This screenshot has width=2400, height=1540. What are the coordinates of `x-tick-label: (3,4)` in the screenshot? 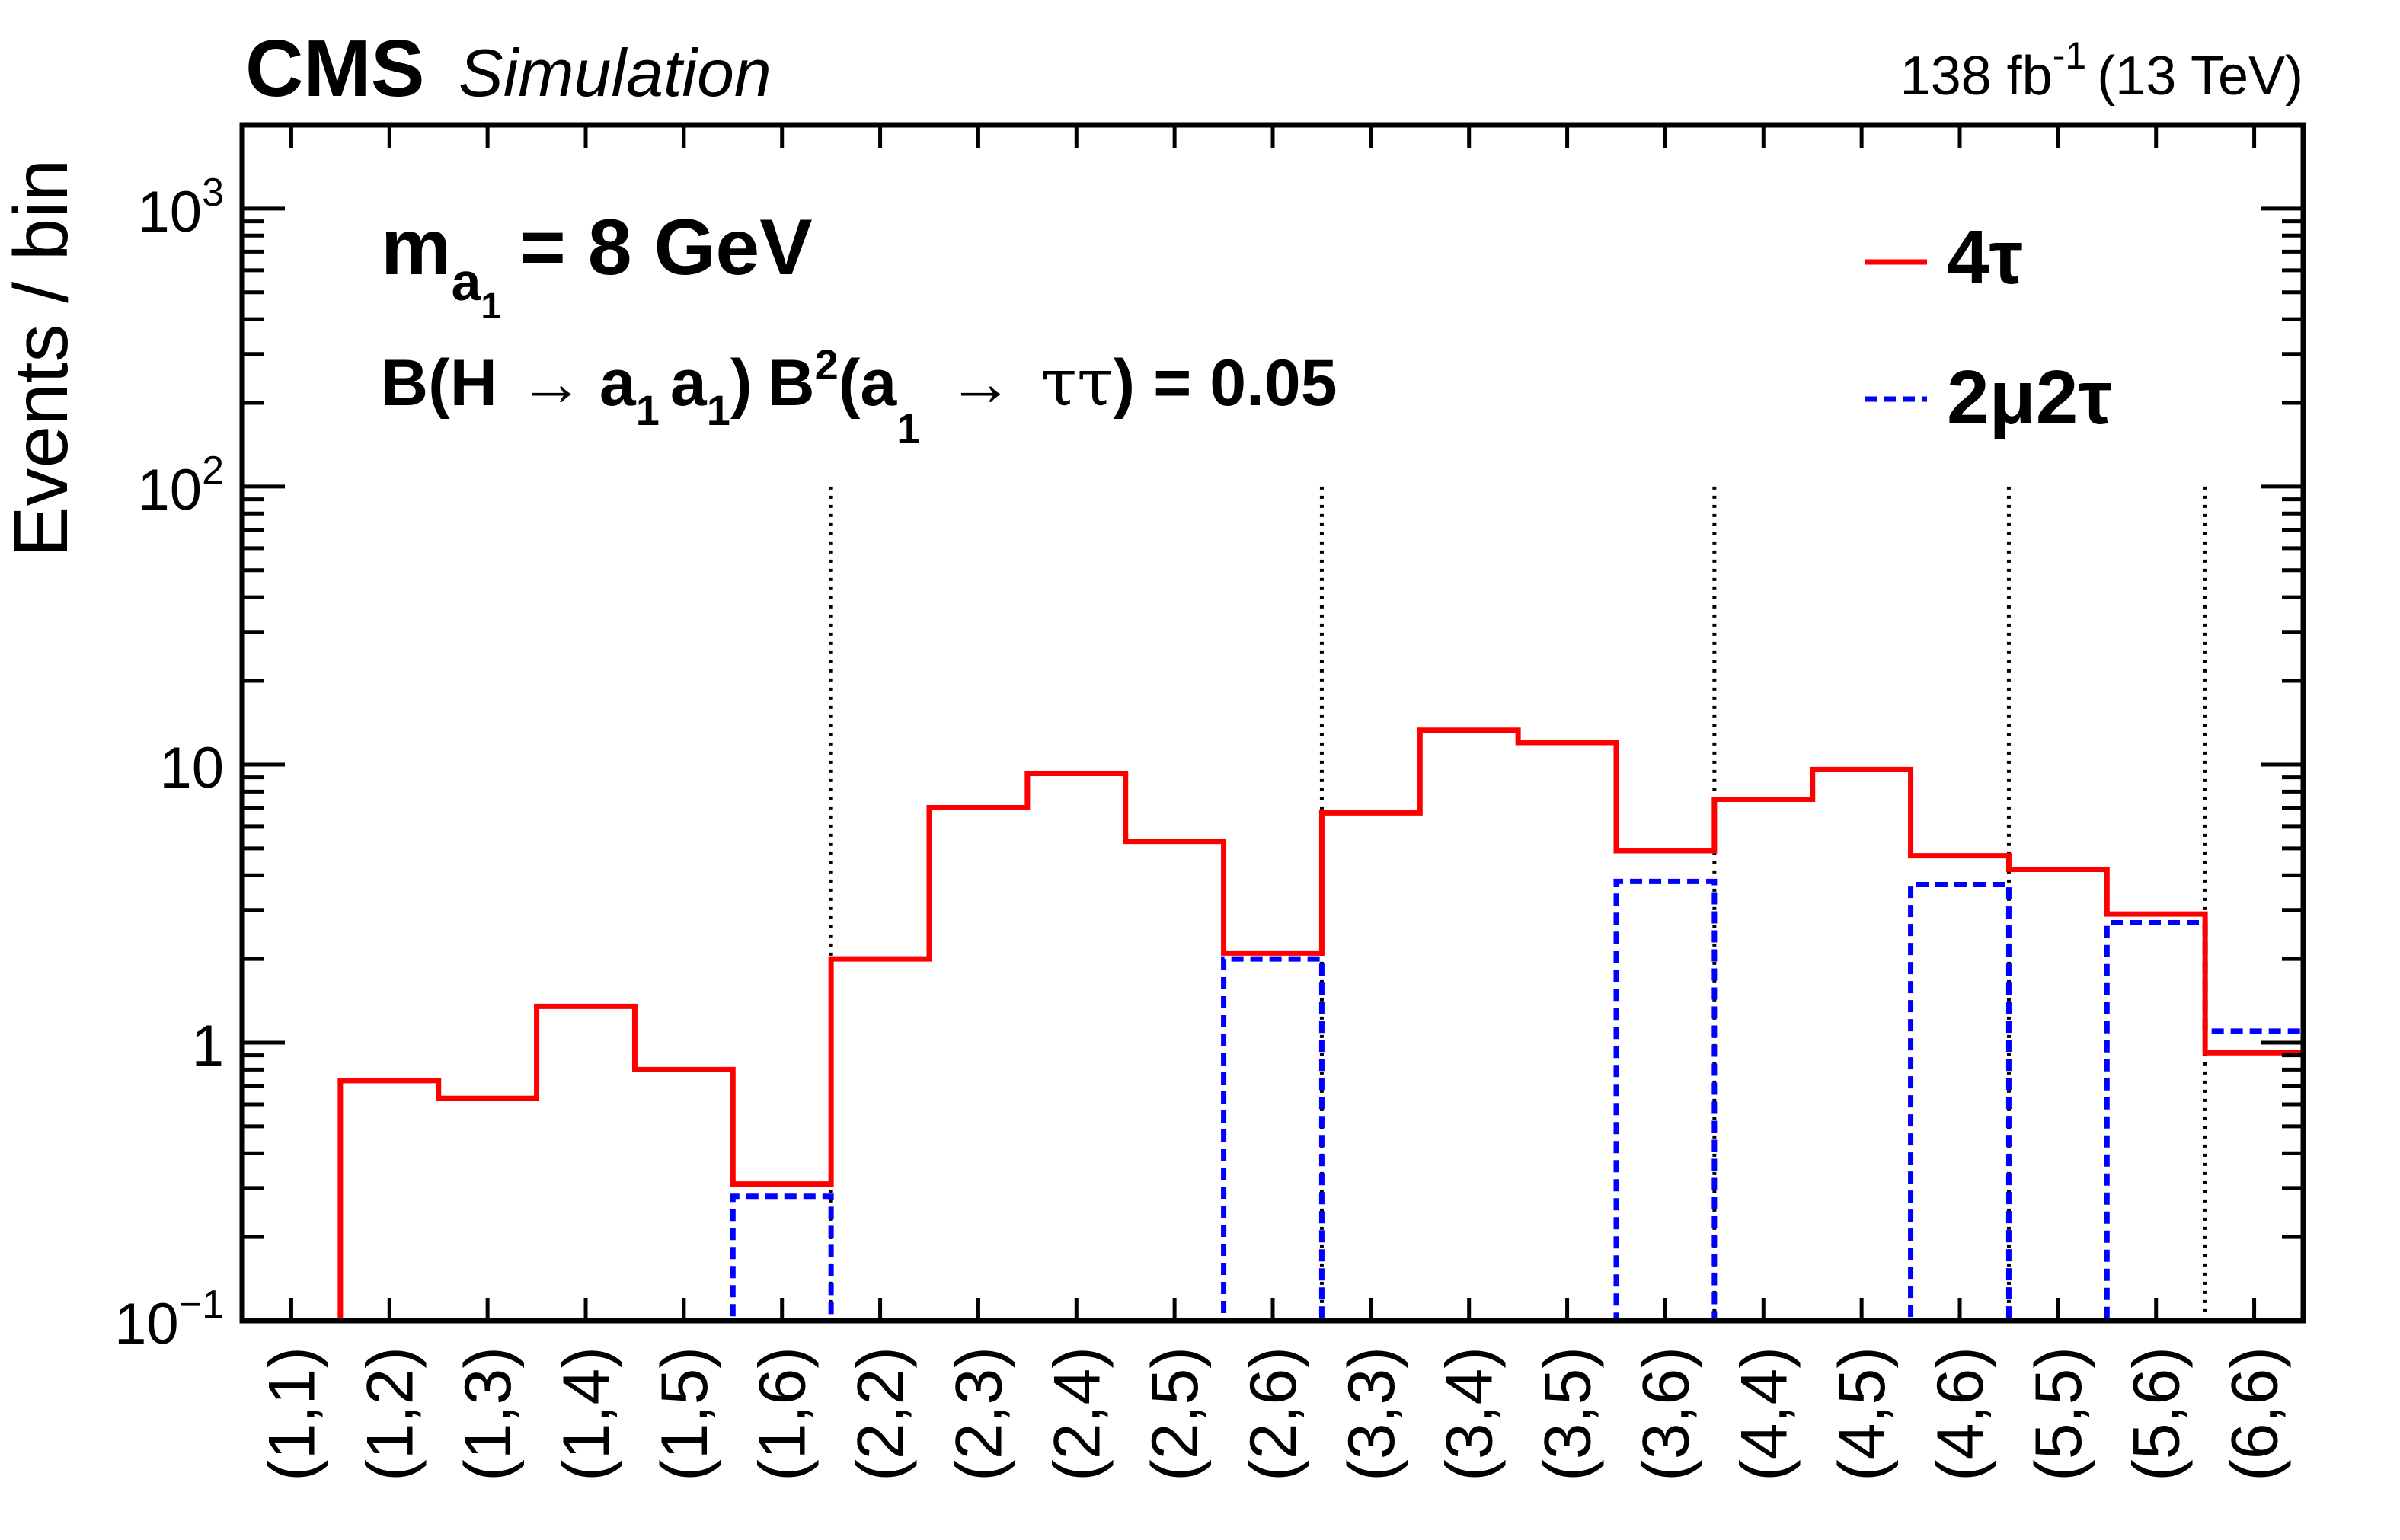 It's located at (1470, 1414).